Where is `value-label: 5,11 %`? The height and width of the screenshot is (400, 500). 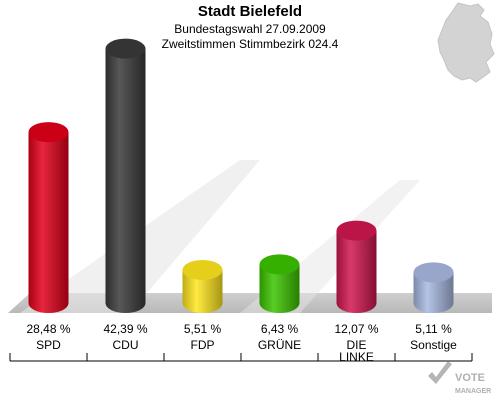
value-label: 5,11 % is located at coordinates (433, 329).